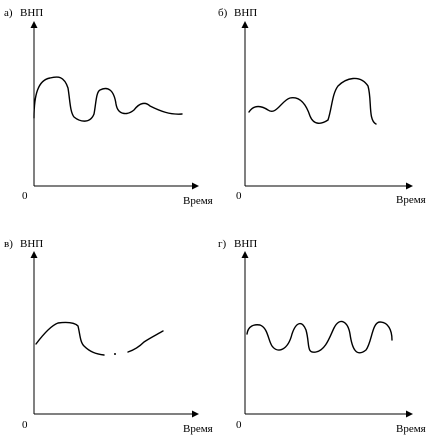 The width and height of the screenshot is (432, 438). Describe the element at coordinates (222, 244) in the screenshot. I see `panel-d-letter: г)` at that location.